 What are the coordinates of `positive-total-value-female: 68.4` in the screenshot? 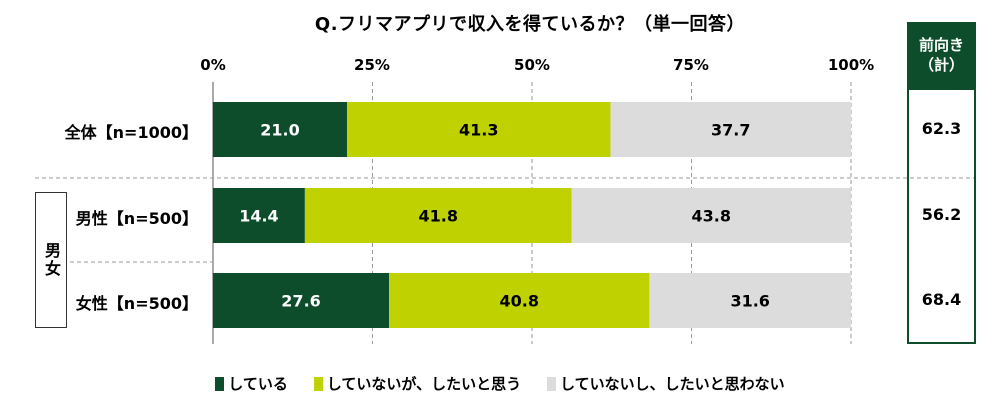 It's located at (941, 299).